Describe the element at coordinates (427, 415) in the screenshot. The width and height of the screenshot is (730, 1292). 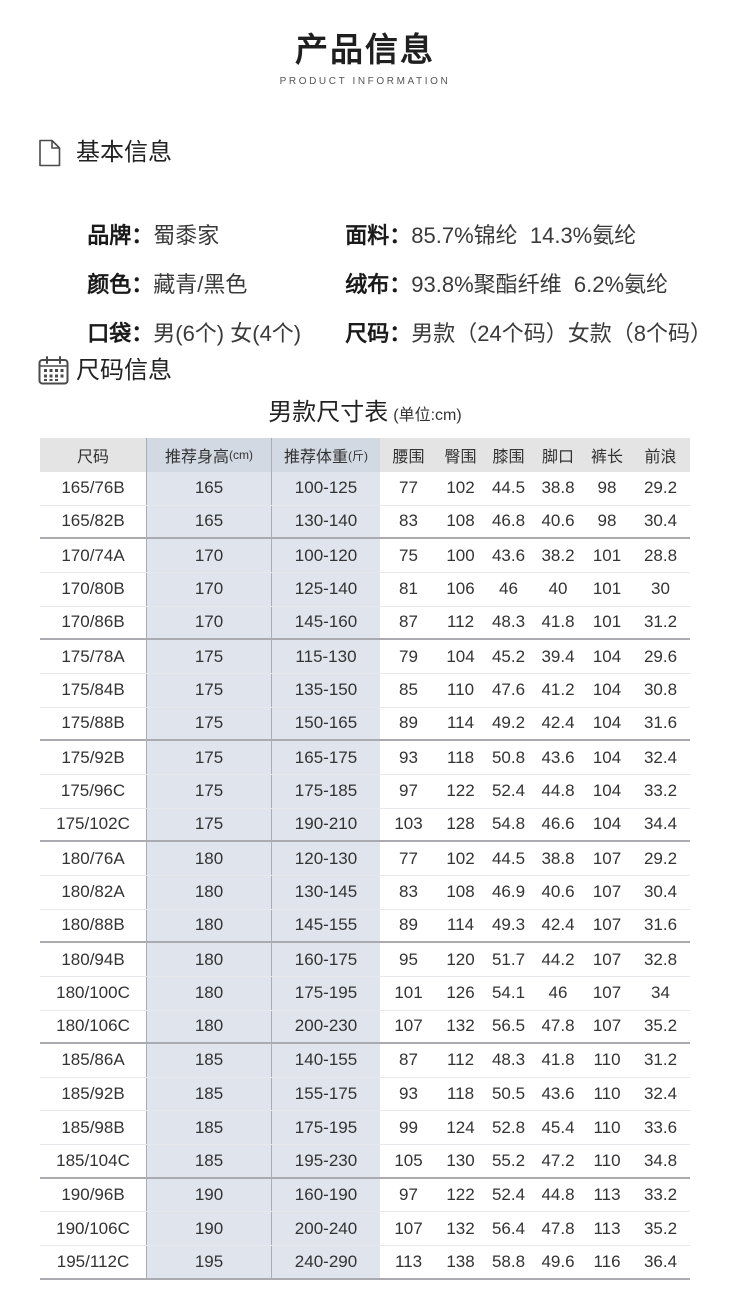
I see `table-unit: (单位:cm)` at that location.